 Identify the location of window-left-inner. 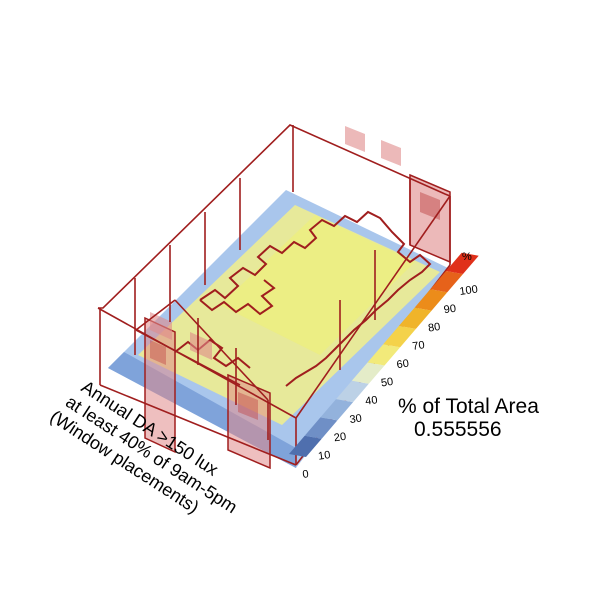
(158, 352).